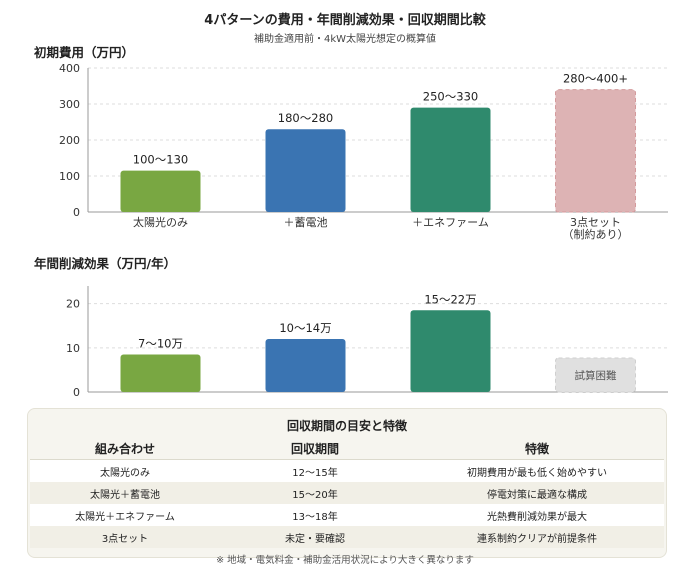 This screenshot has width=690, height=573. Describe the element at coordinates (125, 448) in the screenshot. I see `header-combination: 組み合わせ` at that location.